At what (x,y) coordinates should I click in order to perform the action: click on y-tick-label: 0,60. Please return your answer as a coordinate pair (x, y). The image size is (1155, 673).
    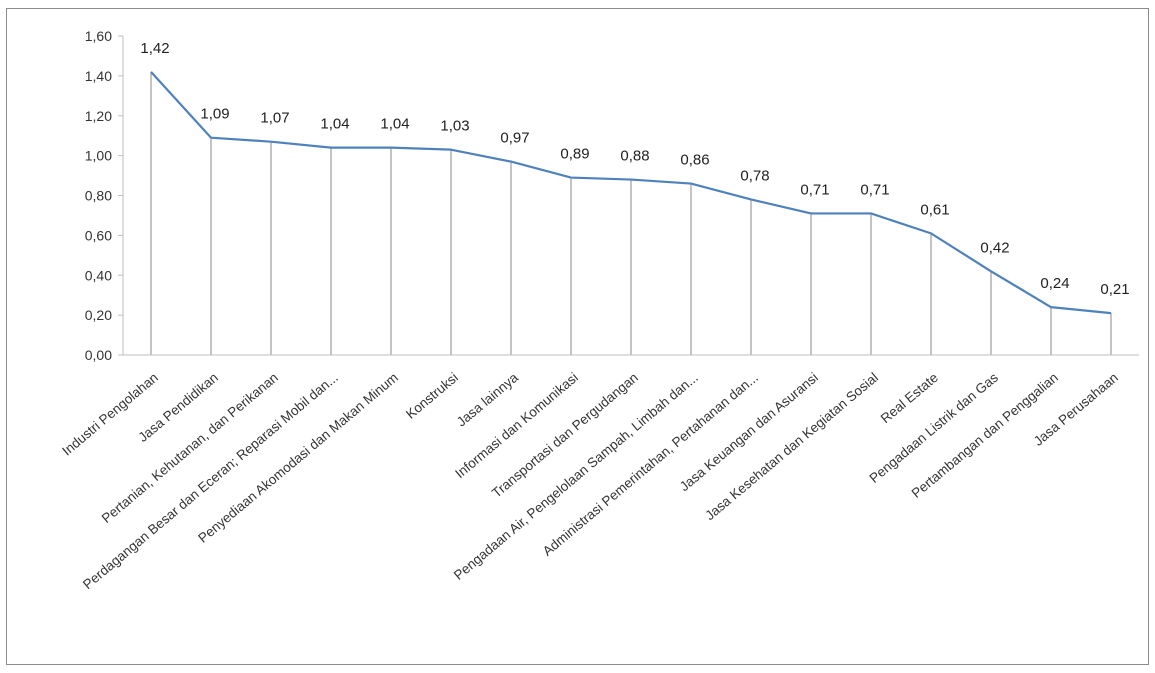
    Looking at the image, I should click on (98, 235).